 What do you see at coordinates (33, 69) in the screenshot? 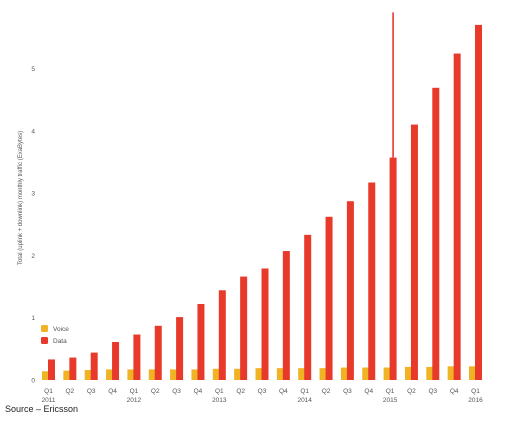
I see `y-tick-label: 5` at bounding box center [33, 69].